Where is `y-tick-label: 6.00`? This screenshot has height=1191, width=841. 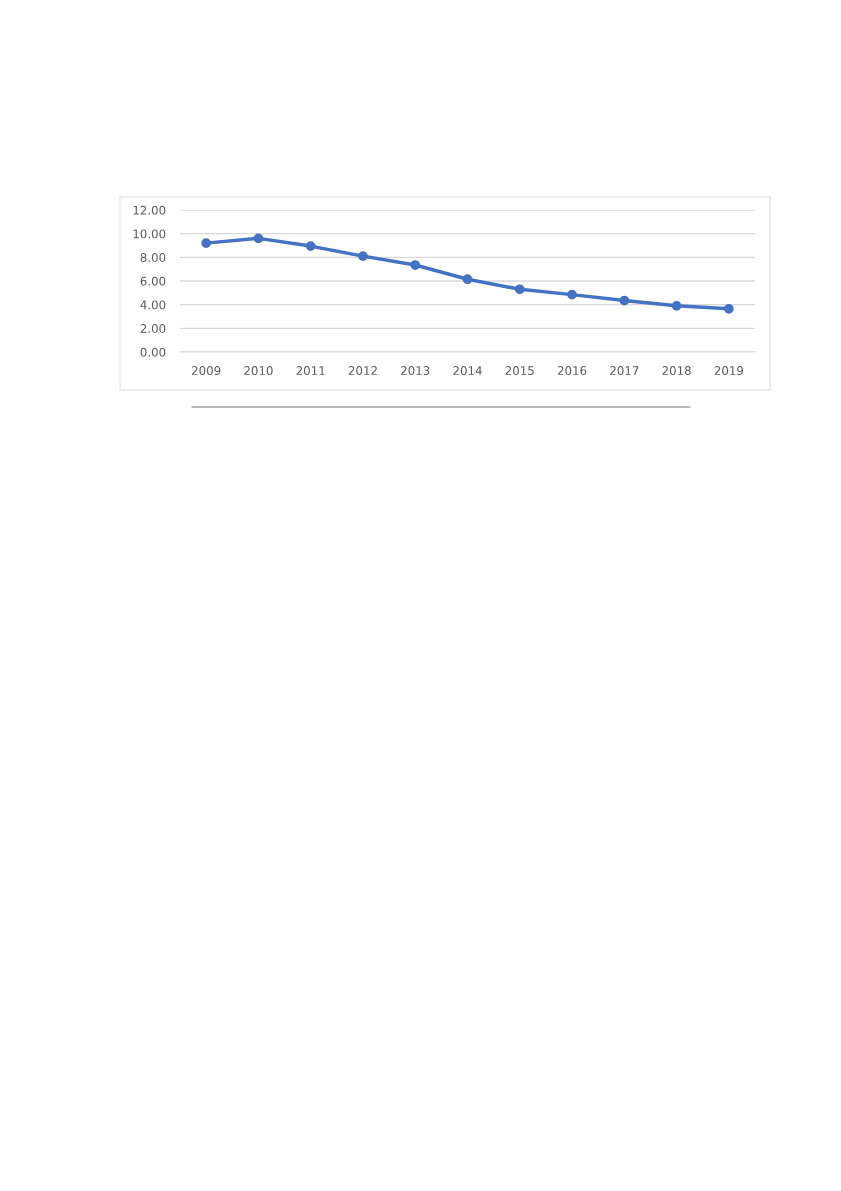 y-tick-label: 6.00 is located at coordinates (153, 281).